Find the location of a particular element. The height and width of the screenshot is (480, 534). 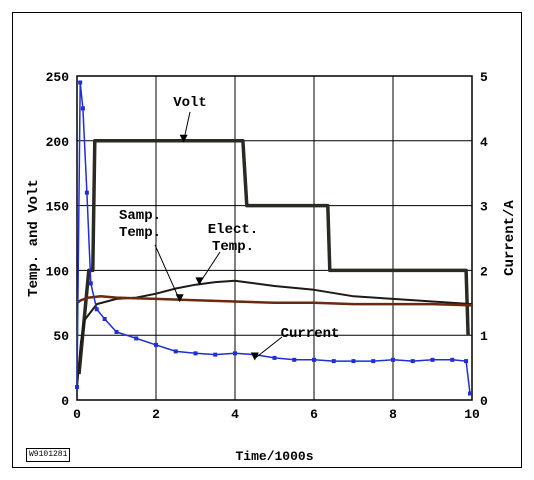

y-left-axis-label: Temp. and Volt is located at coordinates (34, 238).